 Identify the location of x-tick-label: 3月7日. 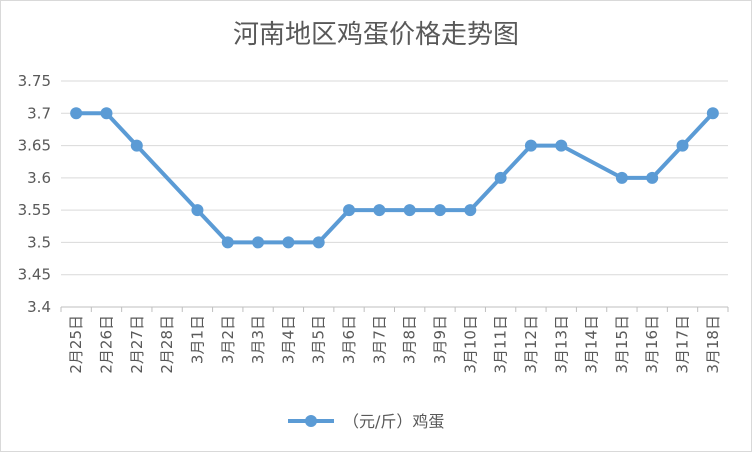
(379, 339).